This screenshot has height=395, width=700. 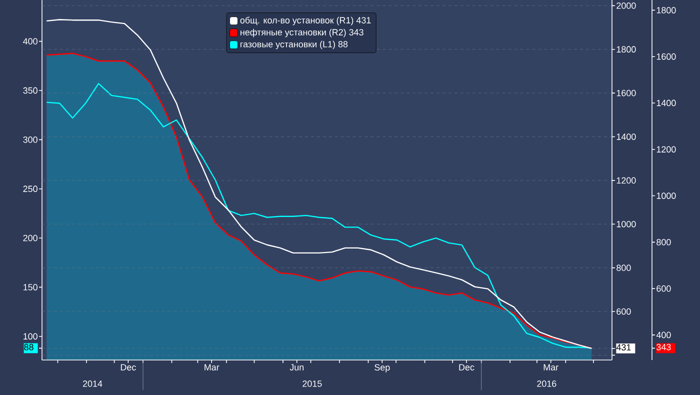 What do you see at coordinates (30, 41) in the screenshot?
I see `y-tick-label: 400` at bounding box center [30, 41].